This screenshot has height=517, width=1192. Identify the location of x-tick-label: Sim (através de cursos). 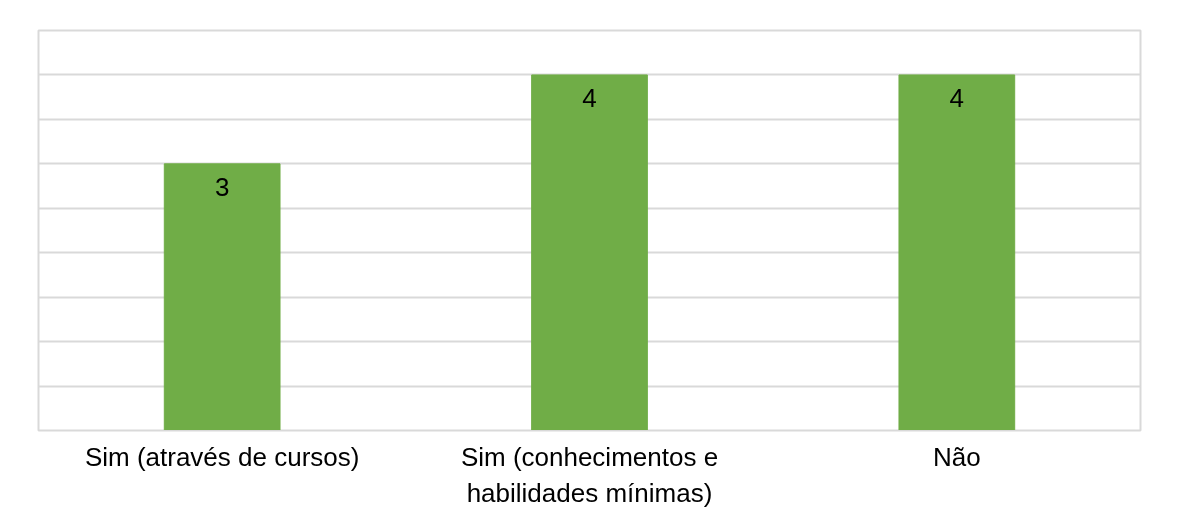
(222, 456).